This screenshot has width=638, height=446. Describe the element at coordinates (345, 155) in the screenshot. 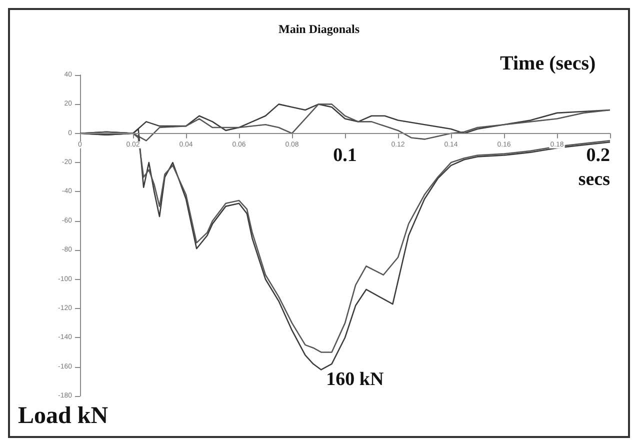

I see `annotation: 0.1` at that location.